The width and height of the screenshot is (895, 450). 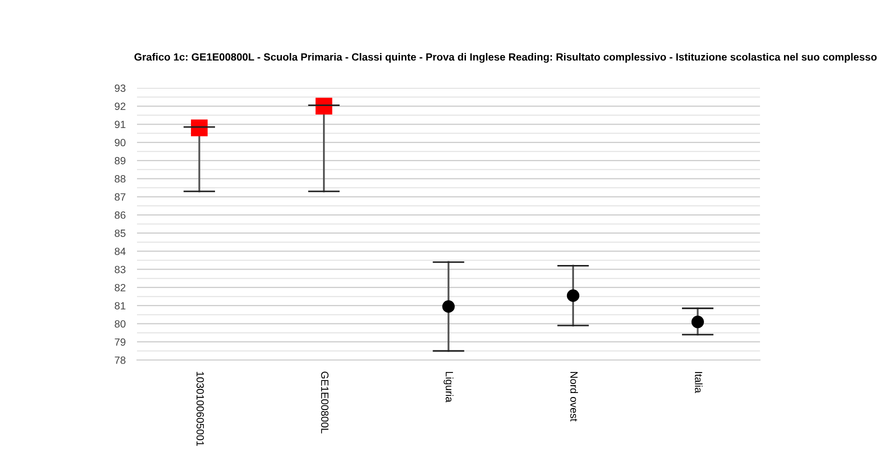 I want to click on y-tick-label: 89, so click(x=120, y=160).